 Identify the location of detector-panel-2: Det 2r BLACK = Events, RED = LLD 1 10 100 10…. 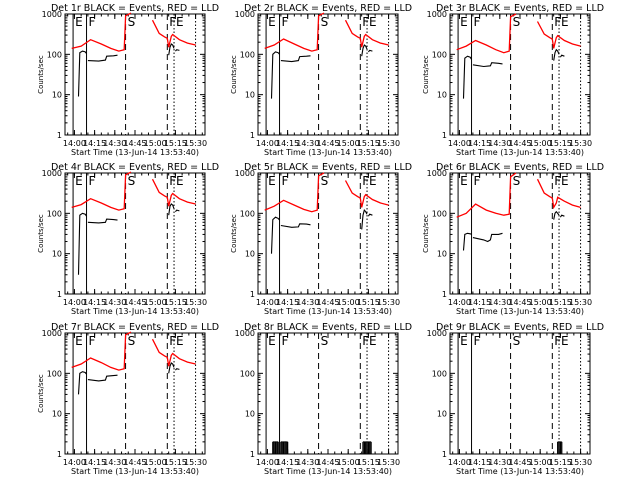
(321, 80).